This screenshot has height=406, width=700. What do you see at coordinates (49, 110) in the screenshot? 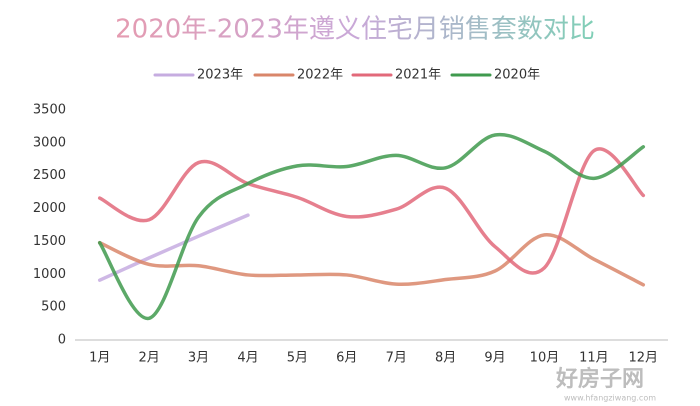
I see `y-tick-label: 3500` at bounding box center [49, 110].